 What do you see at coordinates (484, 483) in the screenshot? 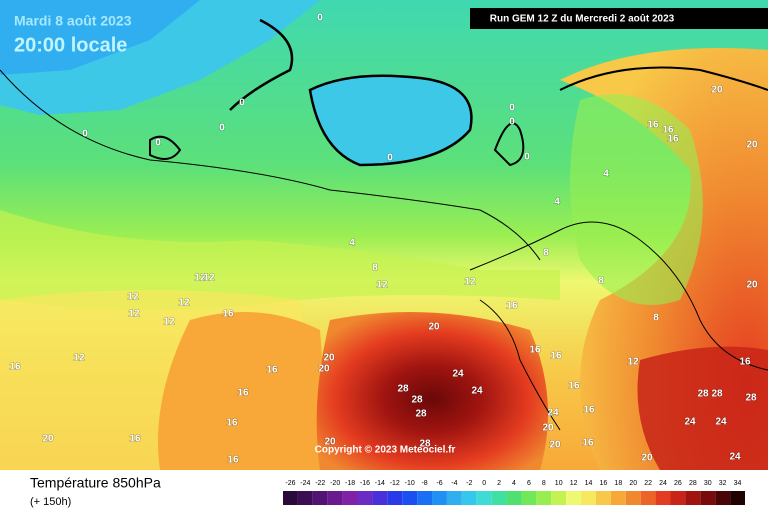
I see `scale-label: 0` at bounding box center [484, 483].